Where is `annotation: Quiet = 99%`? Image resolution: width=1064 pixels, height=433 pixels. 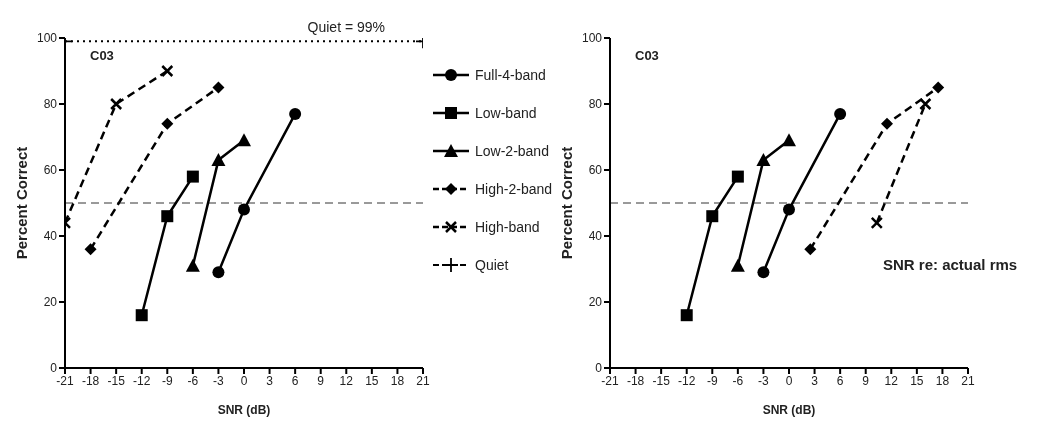 annotation: Quiet = 99% is located at coordinates (346, 27).